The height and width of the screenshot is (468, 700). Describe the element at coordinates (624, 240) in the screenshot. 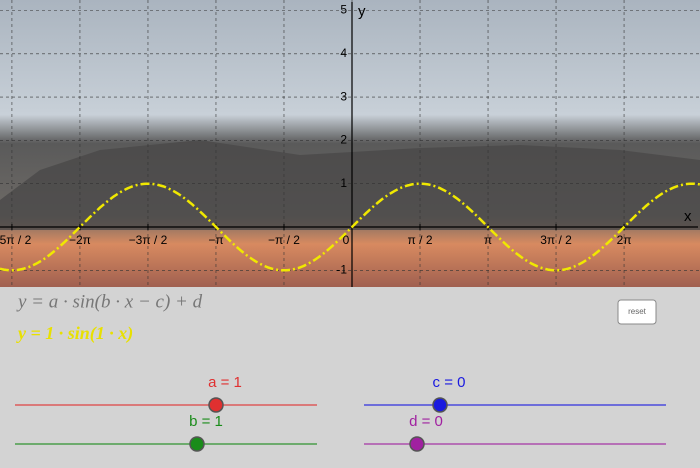

I see `x-tick-label: 2π` at that location.